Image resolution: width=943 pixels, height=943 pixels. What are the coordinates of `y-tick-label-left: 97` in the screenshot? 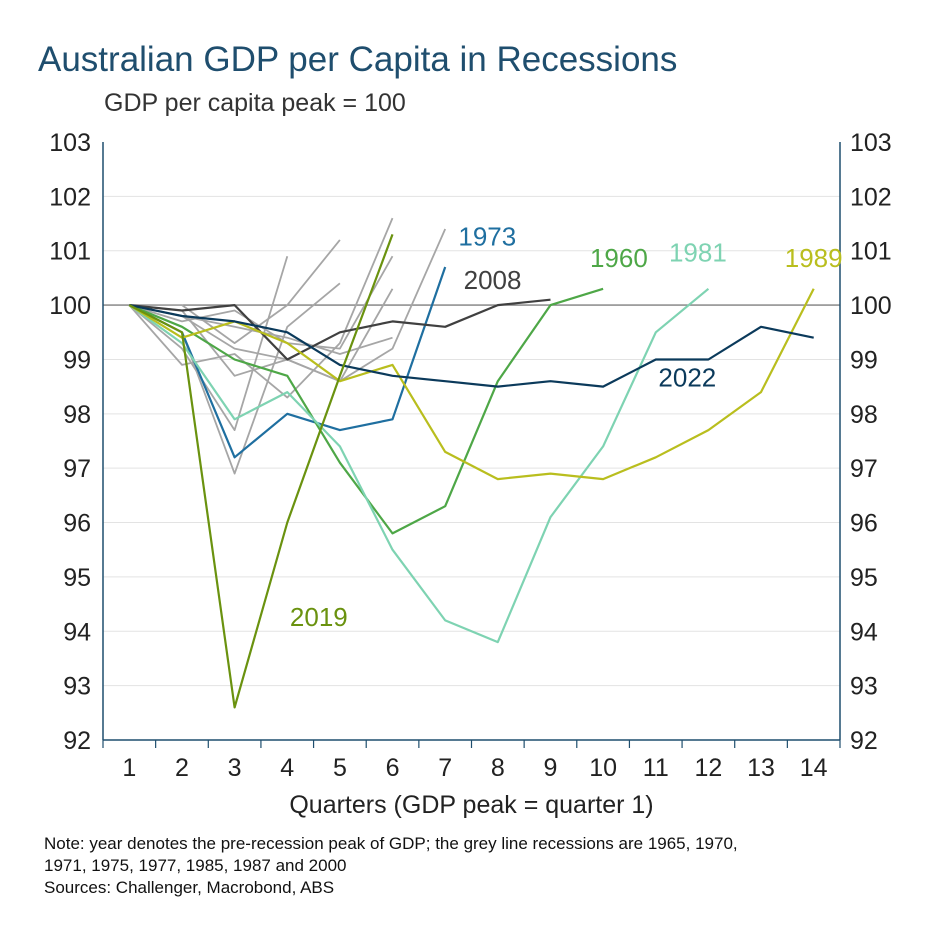 It's located at (77, 469).